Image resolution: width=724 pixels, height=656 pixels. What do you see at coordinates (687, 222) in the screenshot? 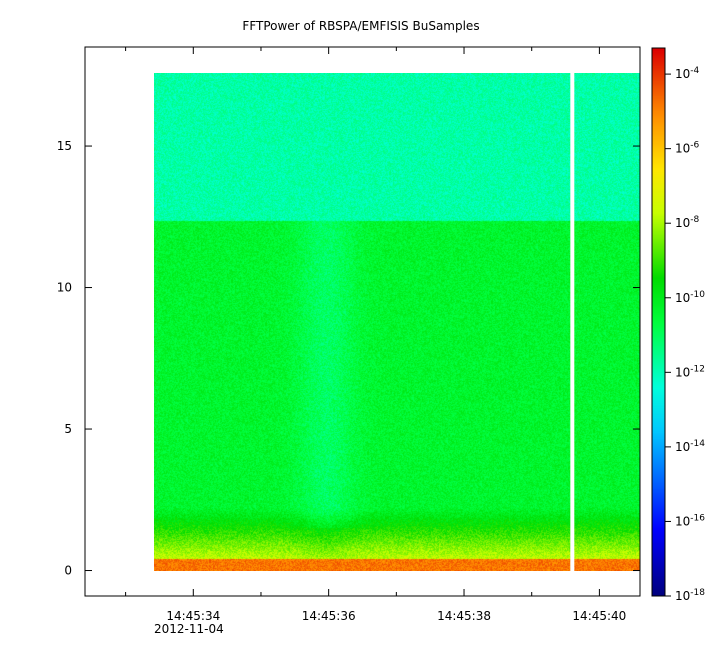
I see `colorbar-tick-label: 10⁻⁸` at bounding box center [687, 222].